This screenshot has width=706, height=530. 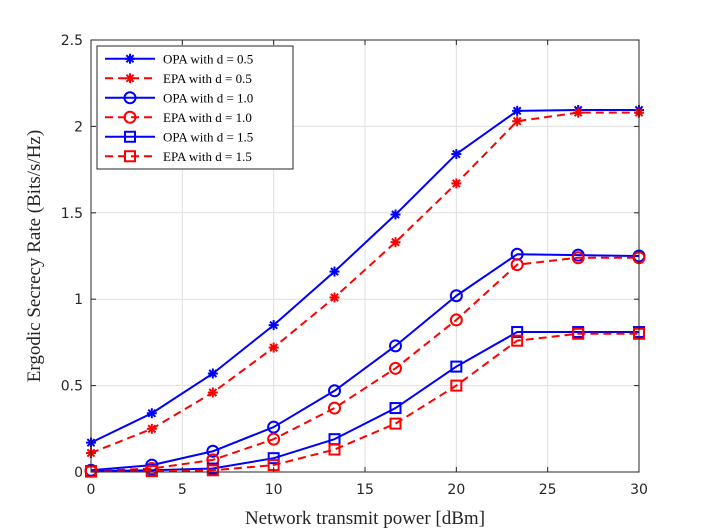 I want to click on x-tick-label: 30, so click(x=639, y=490).